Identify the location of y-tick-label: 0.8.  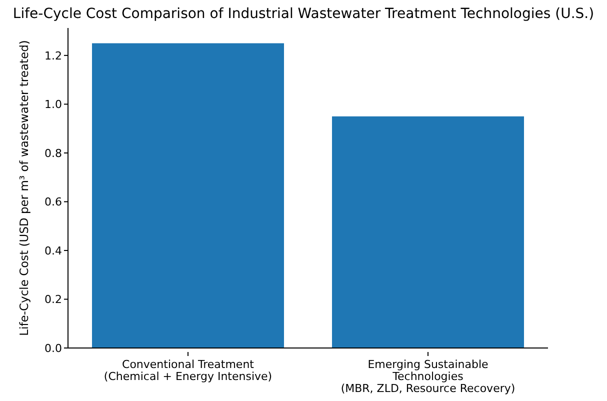
(53, 153).